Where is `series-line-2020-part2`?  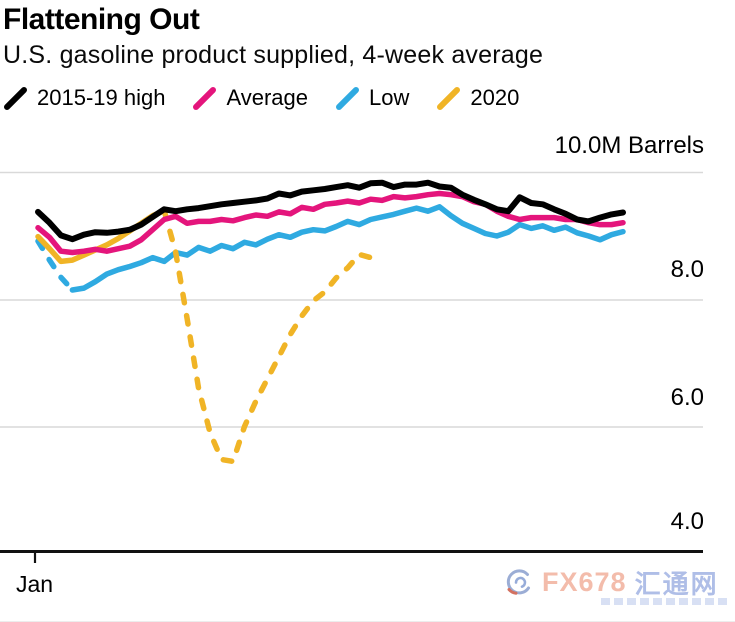 series-line-2020-part2 is located at coordinates (267, 336).